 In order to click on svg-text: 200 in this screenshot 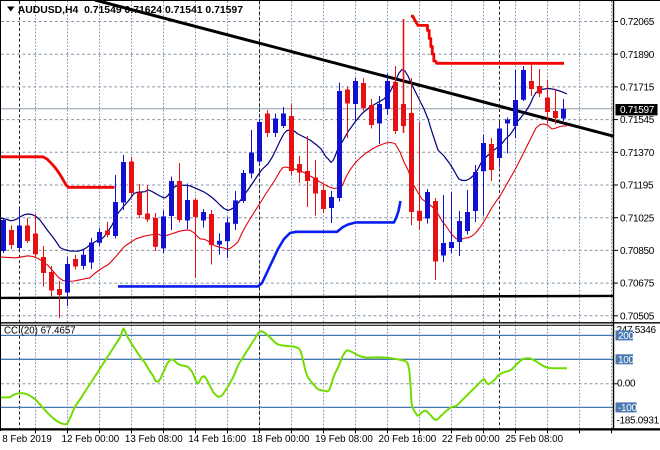, I will do `click(626, 336)`.